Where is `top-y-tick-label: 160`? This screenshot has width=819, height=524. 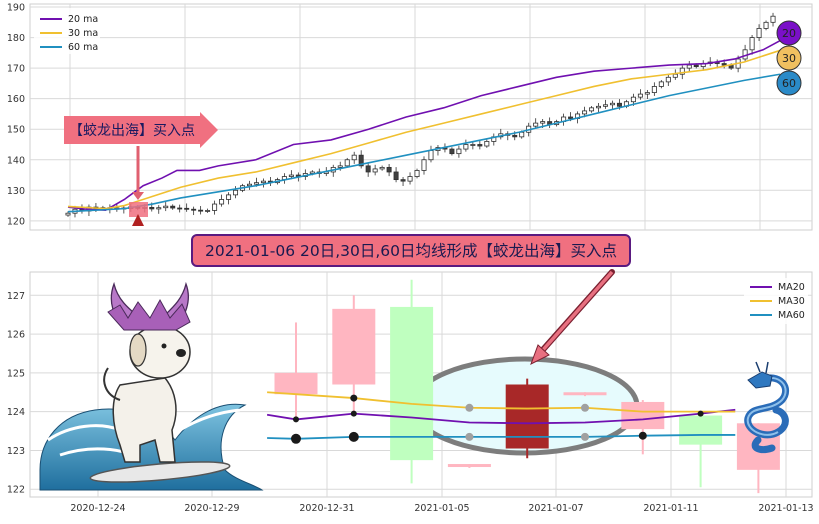
top-y-tick-label: 160 is located at coordinates (16, 99).